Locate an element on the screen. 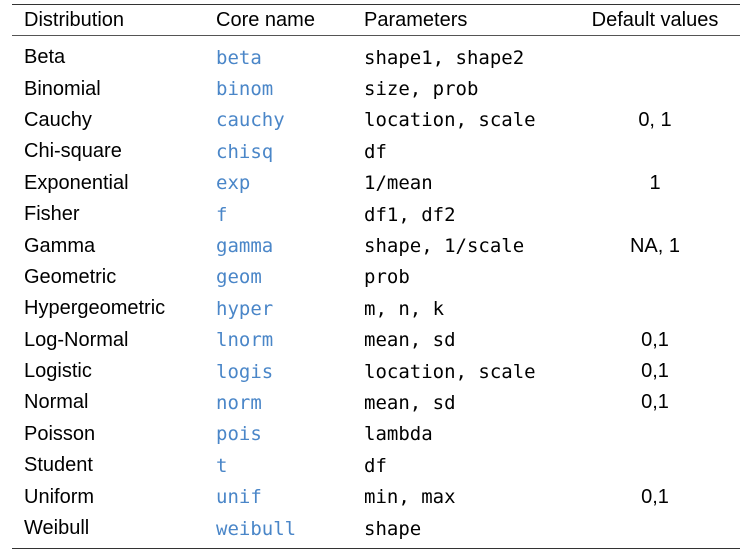  table-row: Normal norm mean, sd 0,1 is located at coordinates (376, 402).